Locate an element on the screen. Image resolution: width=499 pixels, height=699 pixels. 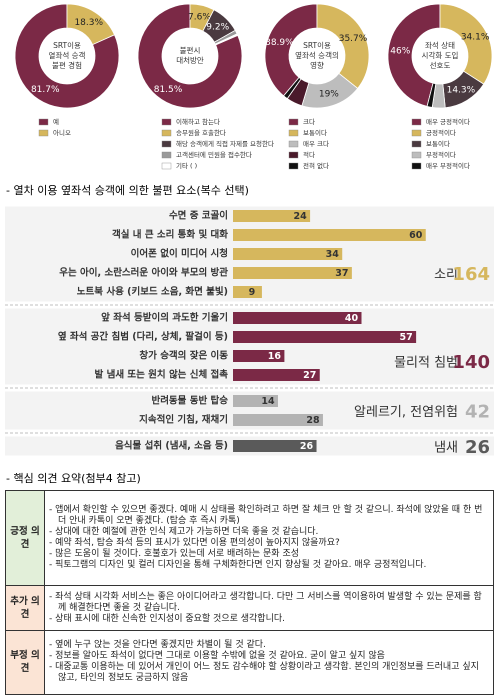
slice-label: 14.3% is located at coordinates (461, 91).